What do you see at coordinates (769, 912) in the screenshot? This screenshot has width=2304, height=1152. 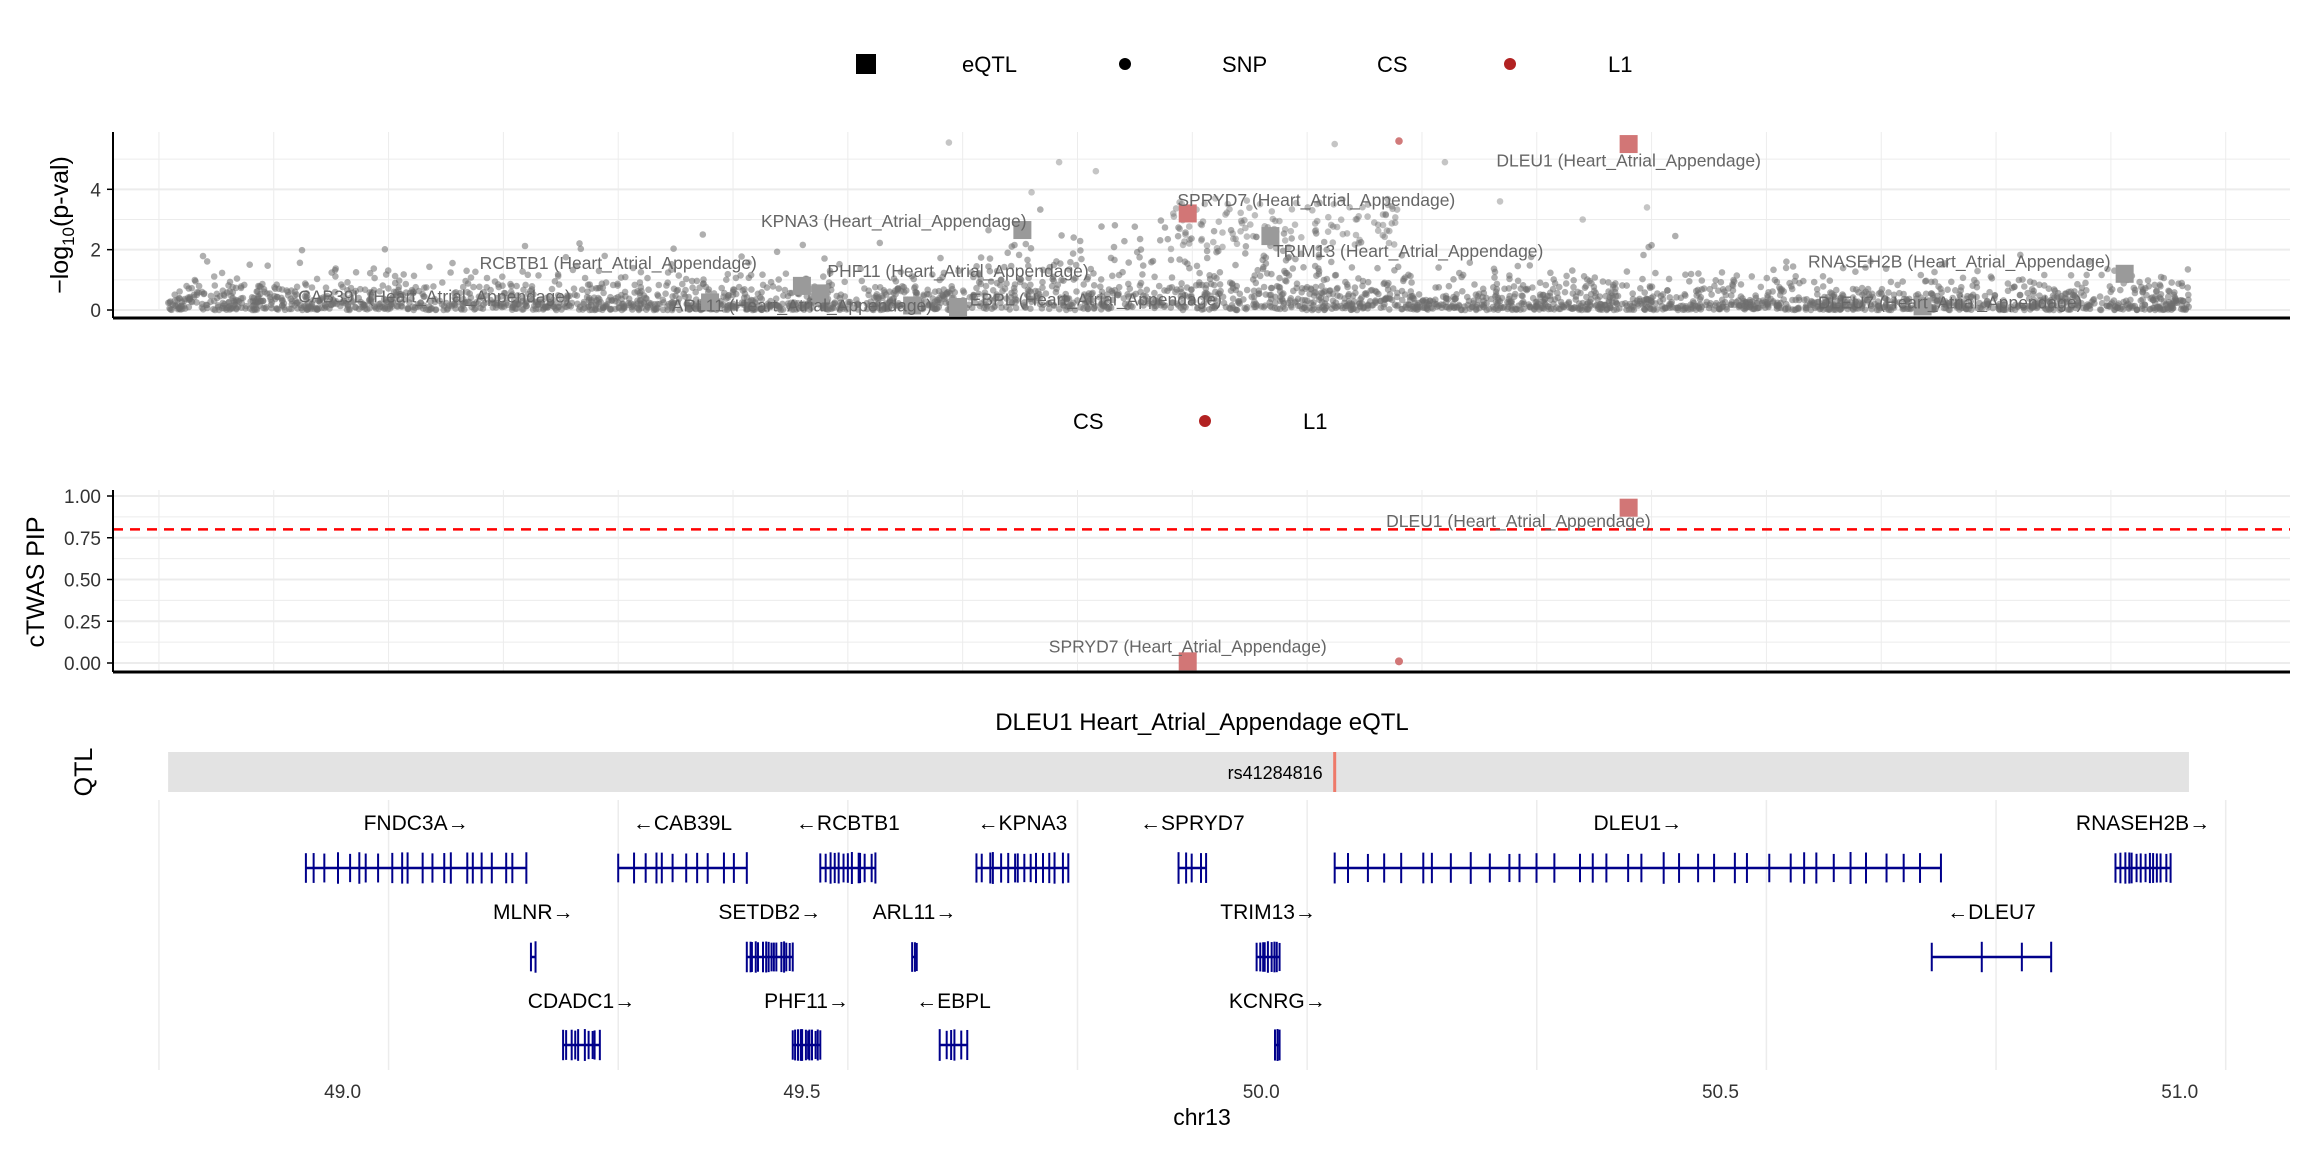 I see `gene-label: SETDB2→` at bounding box center [769, 912].